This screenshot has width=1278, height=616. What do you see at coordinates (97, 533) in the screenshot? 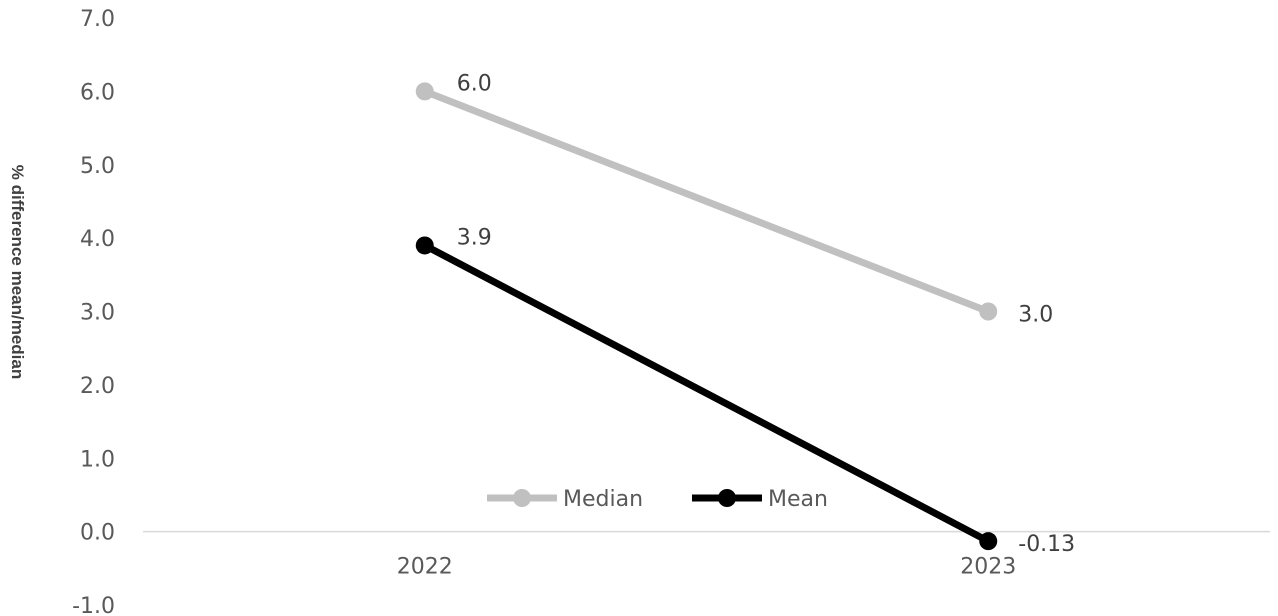
I see `y-tick-label: 0.0` at bounding box center [97, 533].